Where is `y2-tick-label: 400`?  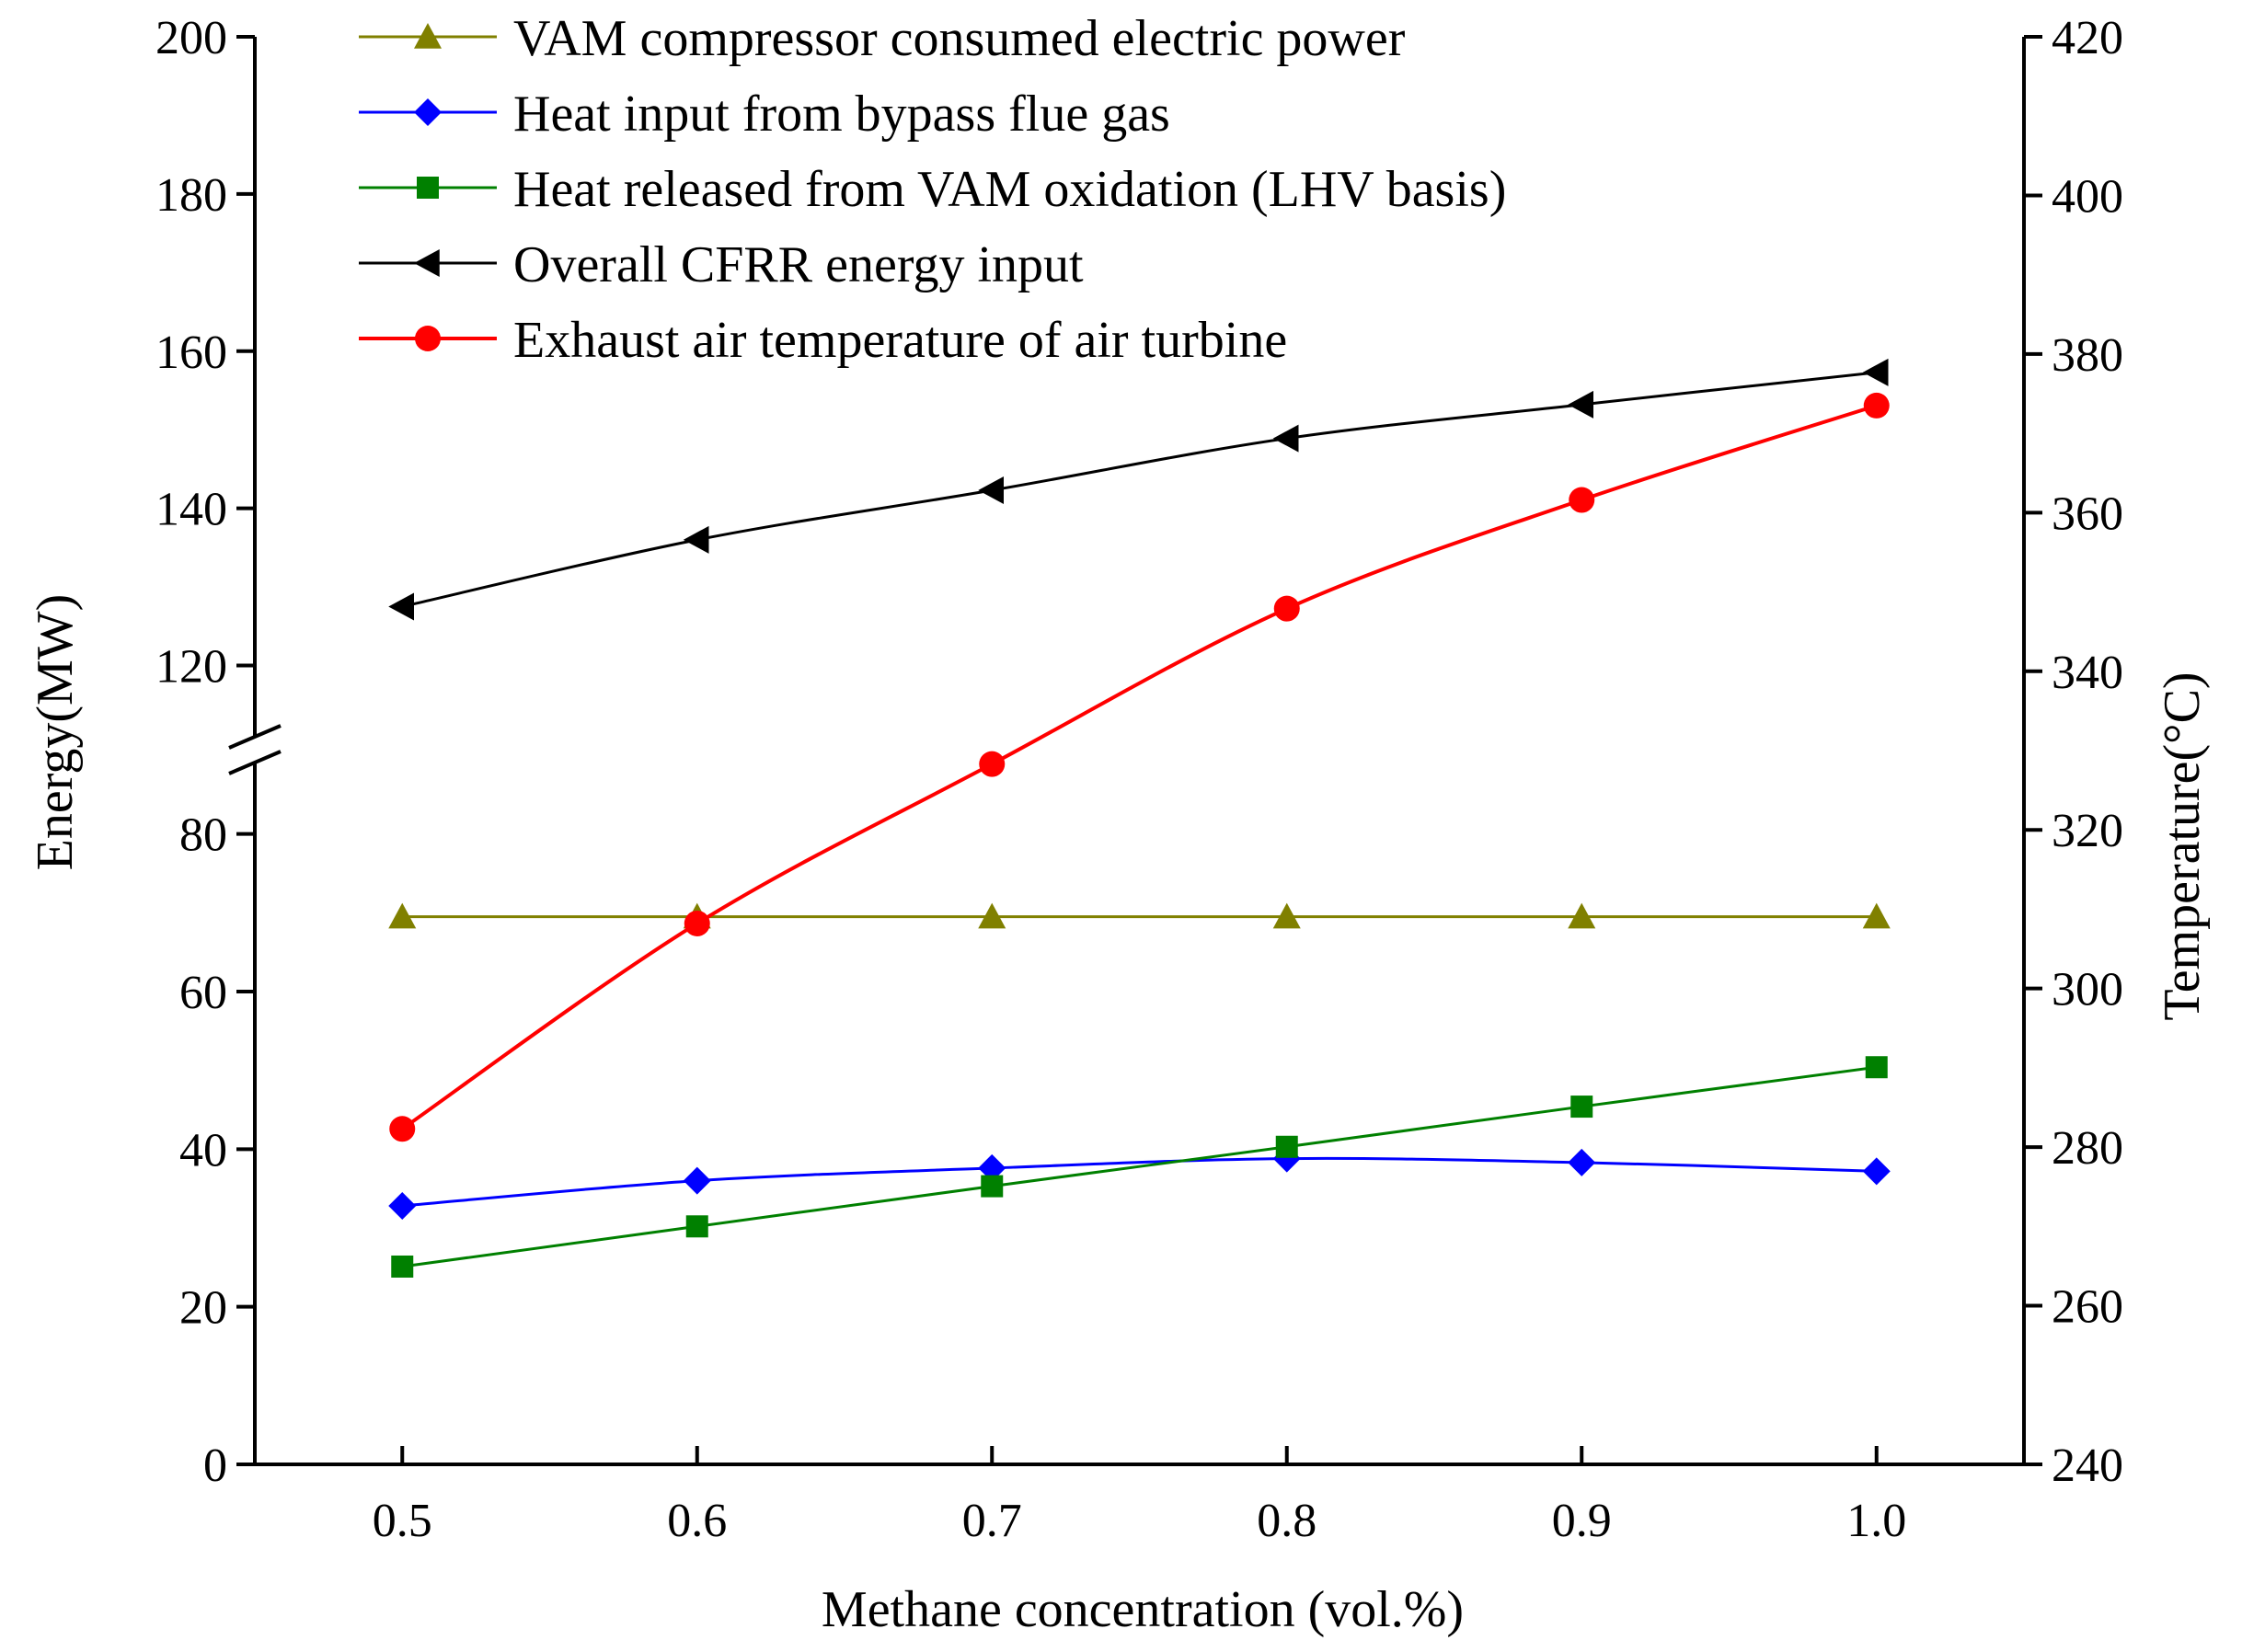
y2-tick-label: 400 is located at coordinates (2087, 196).